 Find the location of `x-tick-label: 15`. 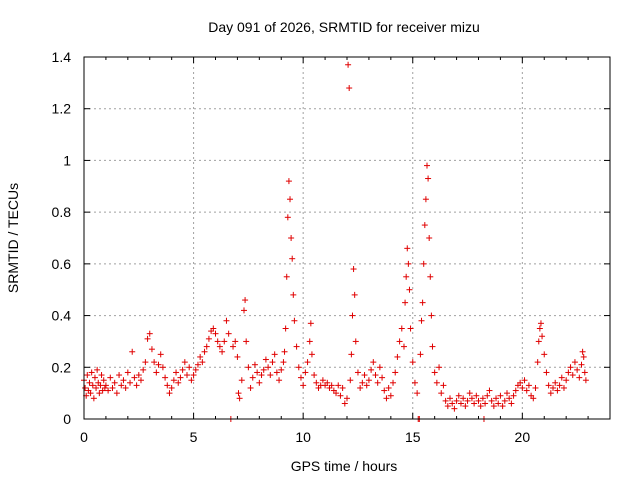

x-tick-label: 15 is located at coordinates (413, 437).